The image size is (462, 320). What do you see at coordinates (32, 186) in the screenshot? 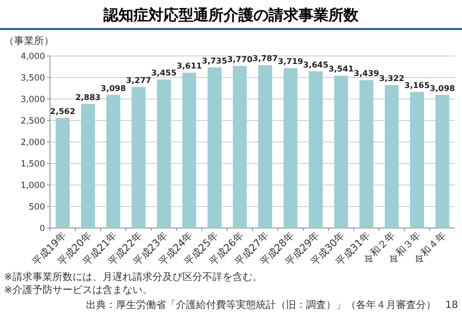
I see `y-tick-label: 1,000` at bounding box center [32, 186].